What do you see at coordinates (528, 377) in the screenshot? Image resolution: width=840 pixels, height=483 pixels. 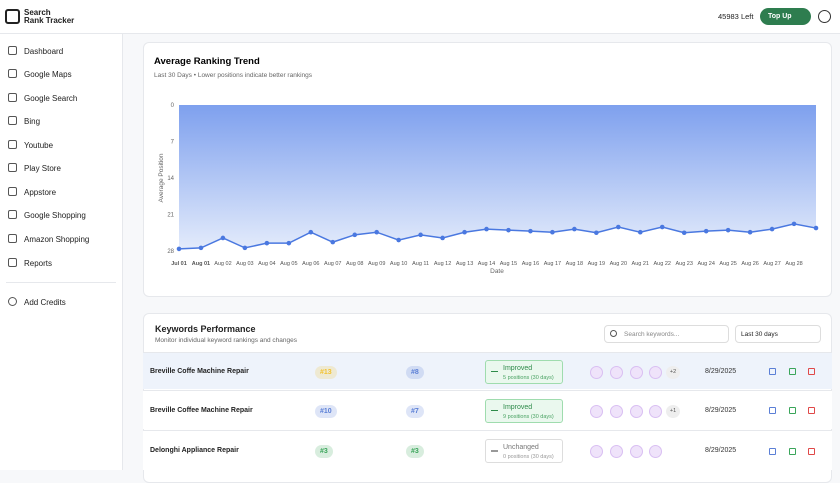 I see `status-change: 5 positions (30 days)` at bounding box center [528, 377].